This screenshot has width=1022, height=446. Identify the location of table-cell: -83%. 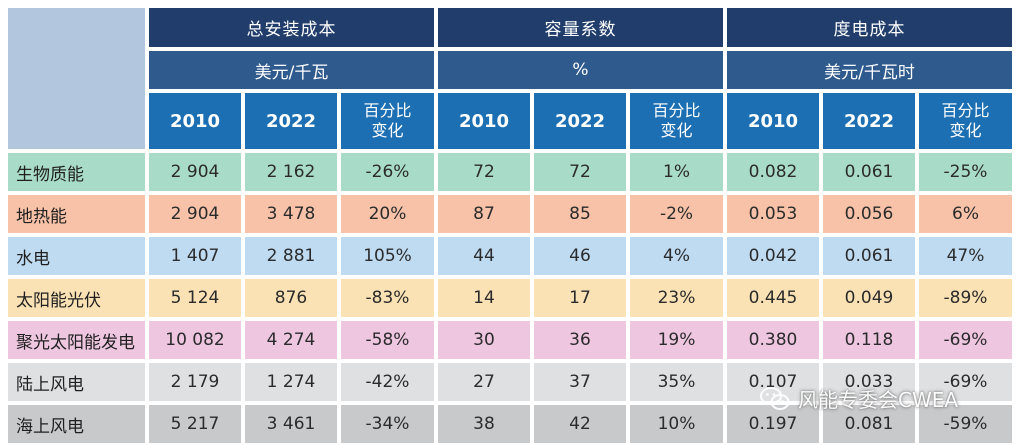
(387, 298).